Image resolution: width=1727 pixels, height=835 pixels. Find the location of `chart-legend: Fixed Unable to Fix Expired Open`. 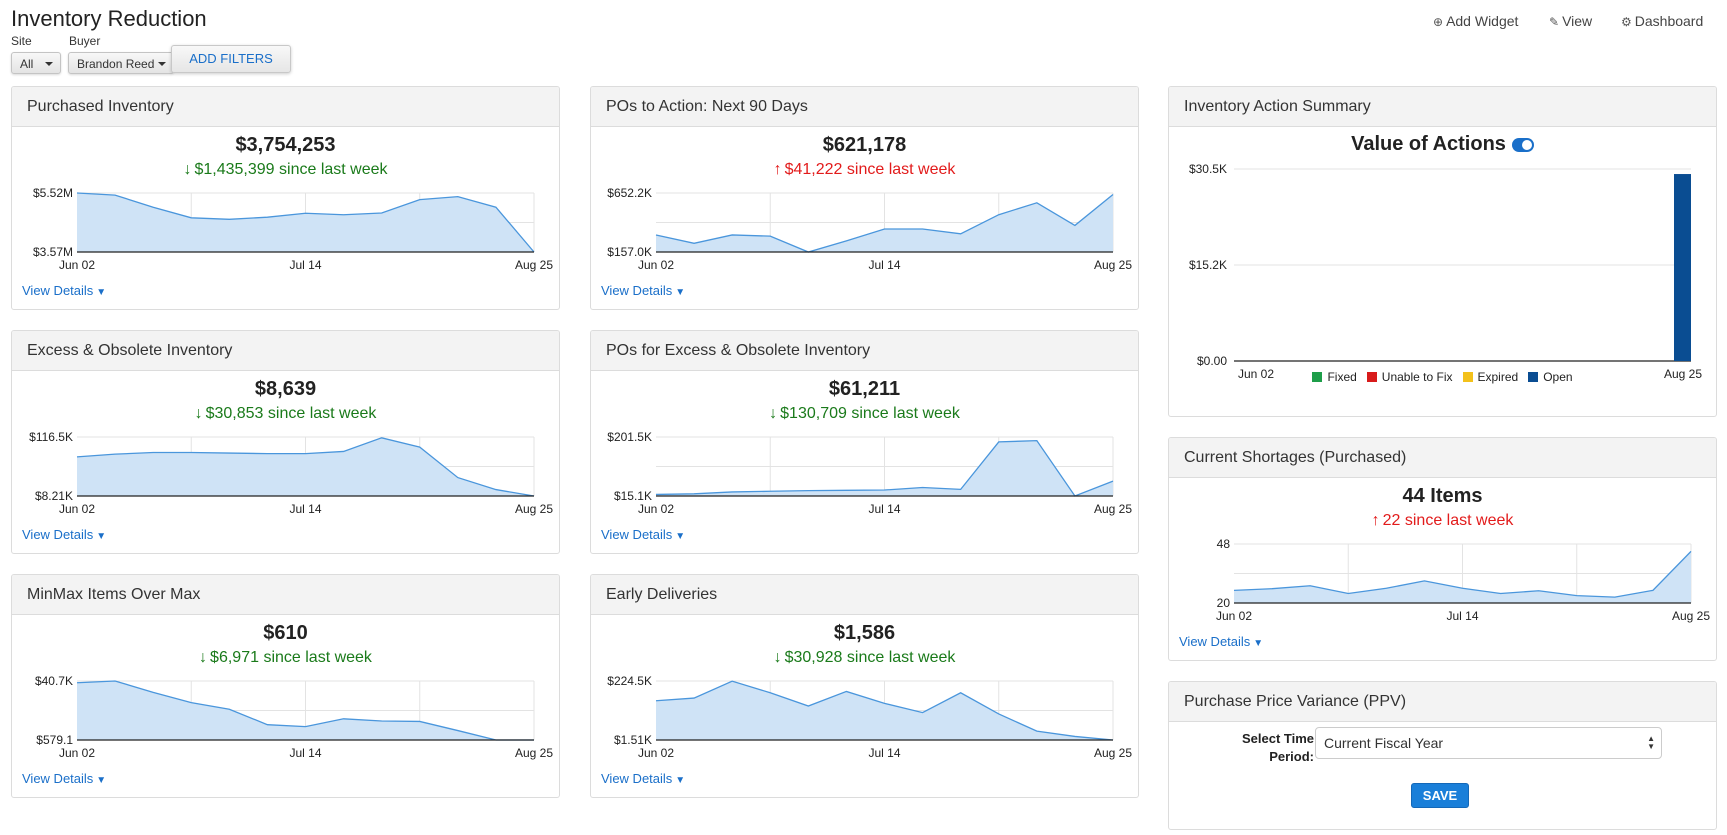

chart-legend: Fixed Unable to Fix Expired Open is located at coordinates (1442, 377).